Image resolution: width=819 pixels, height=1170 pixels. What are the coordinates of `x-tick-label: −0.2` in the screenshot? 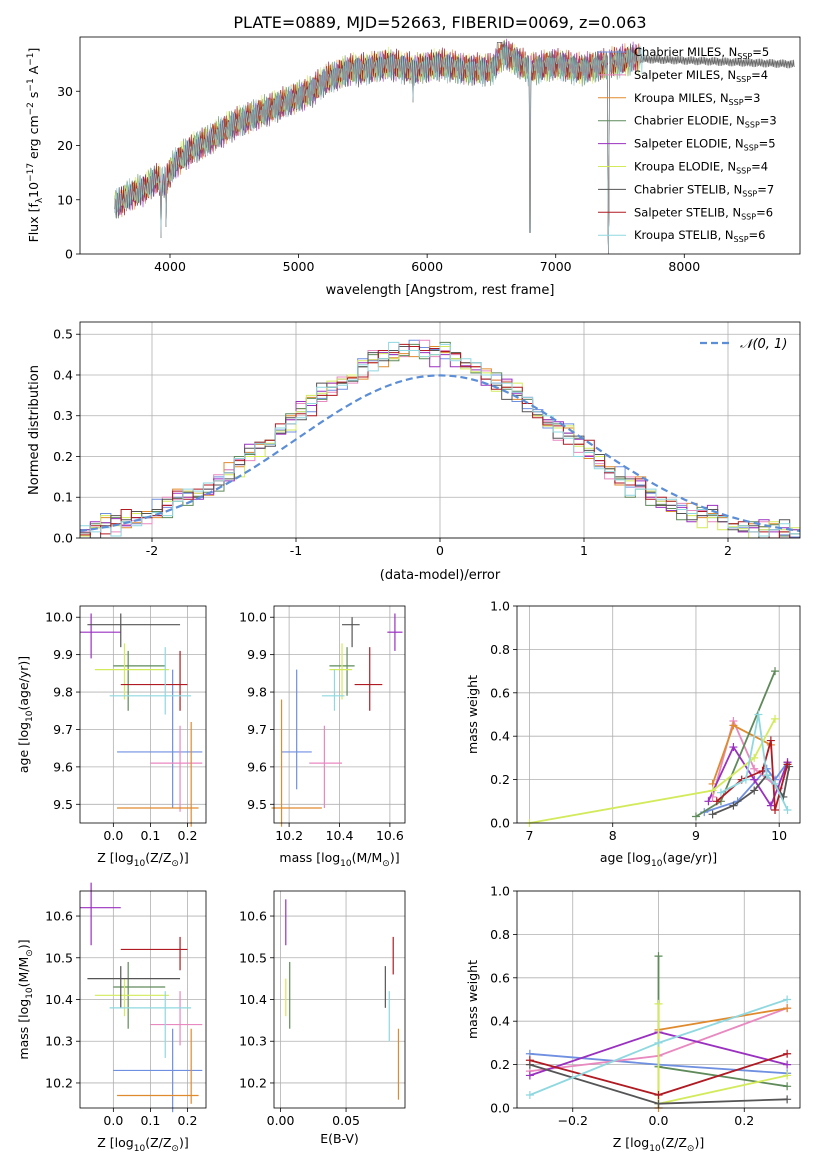 It's located at (573, 1120).